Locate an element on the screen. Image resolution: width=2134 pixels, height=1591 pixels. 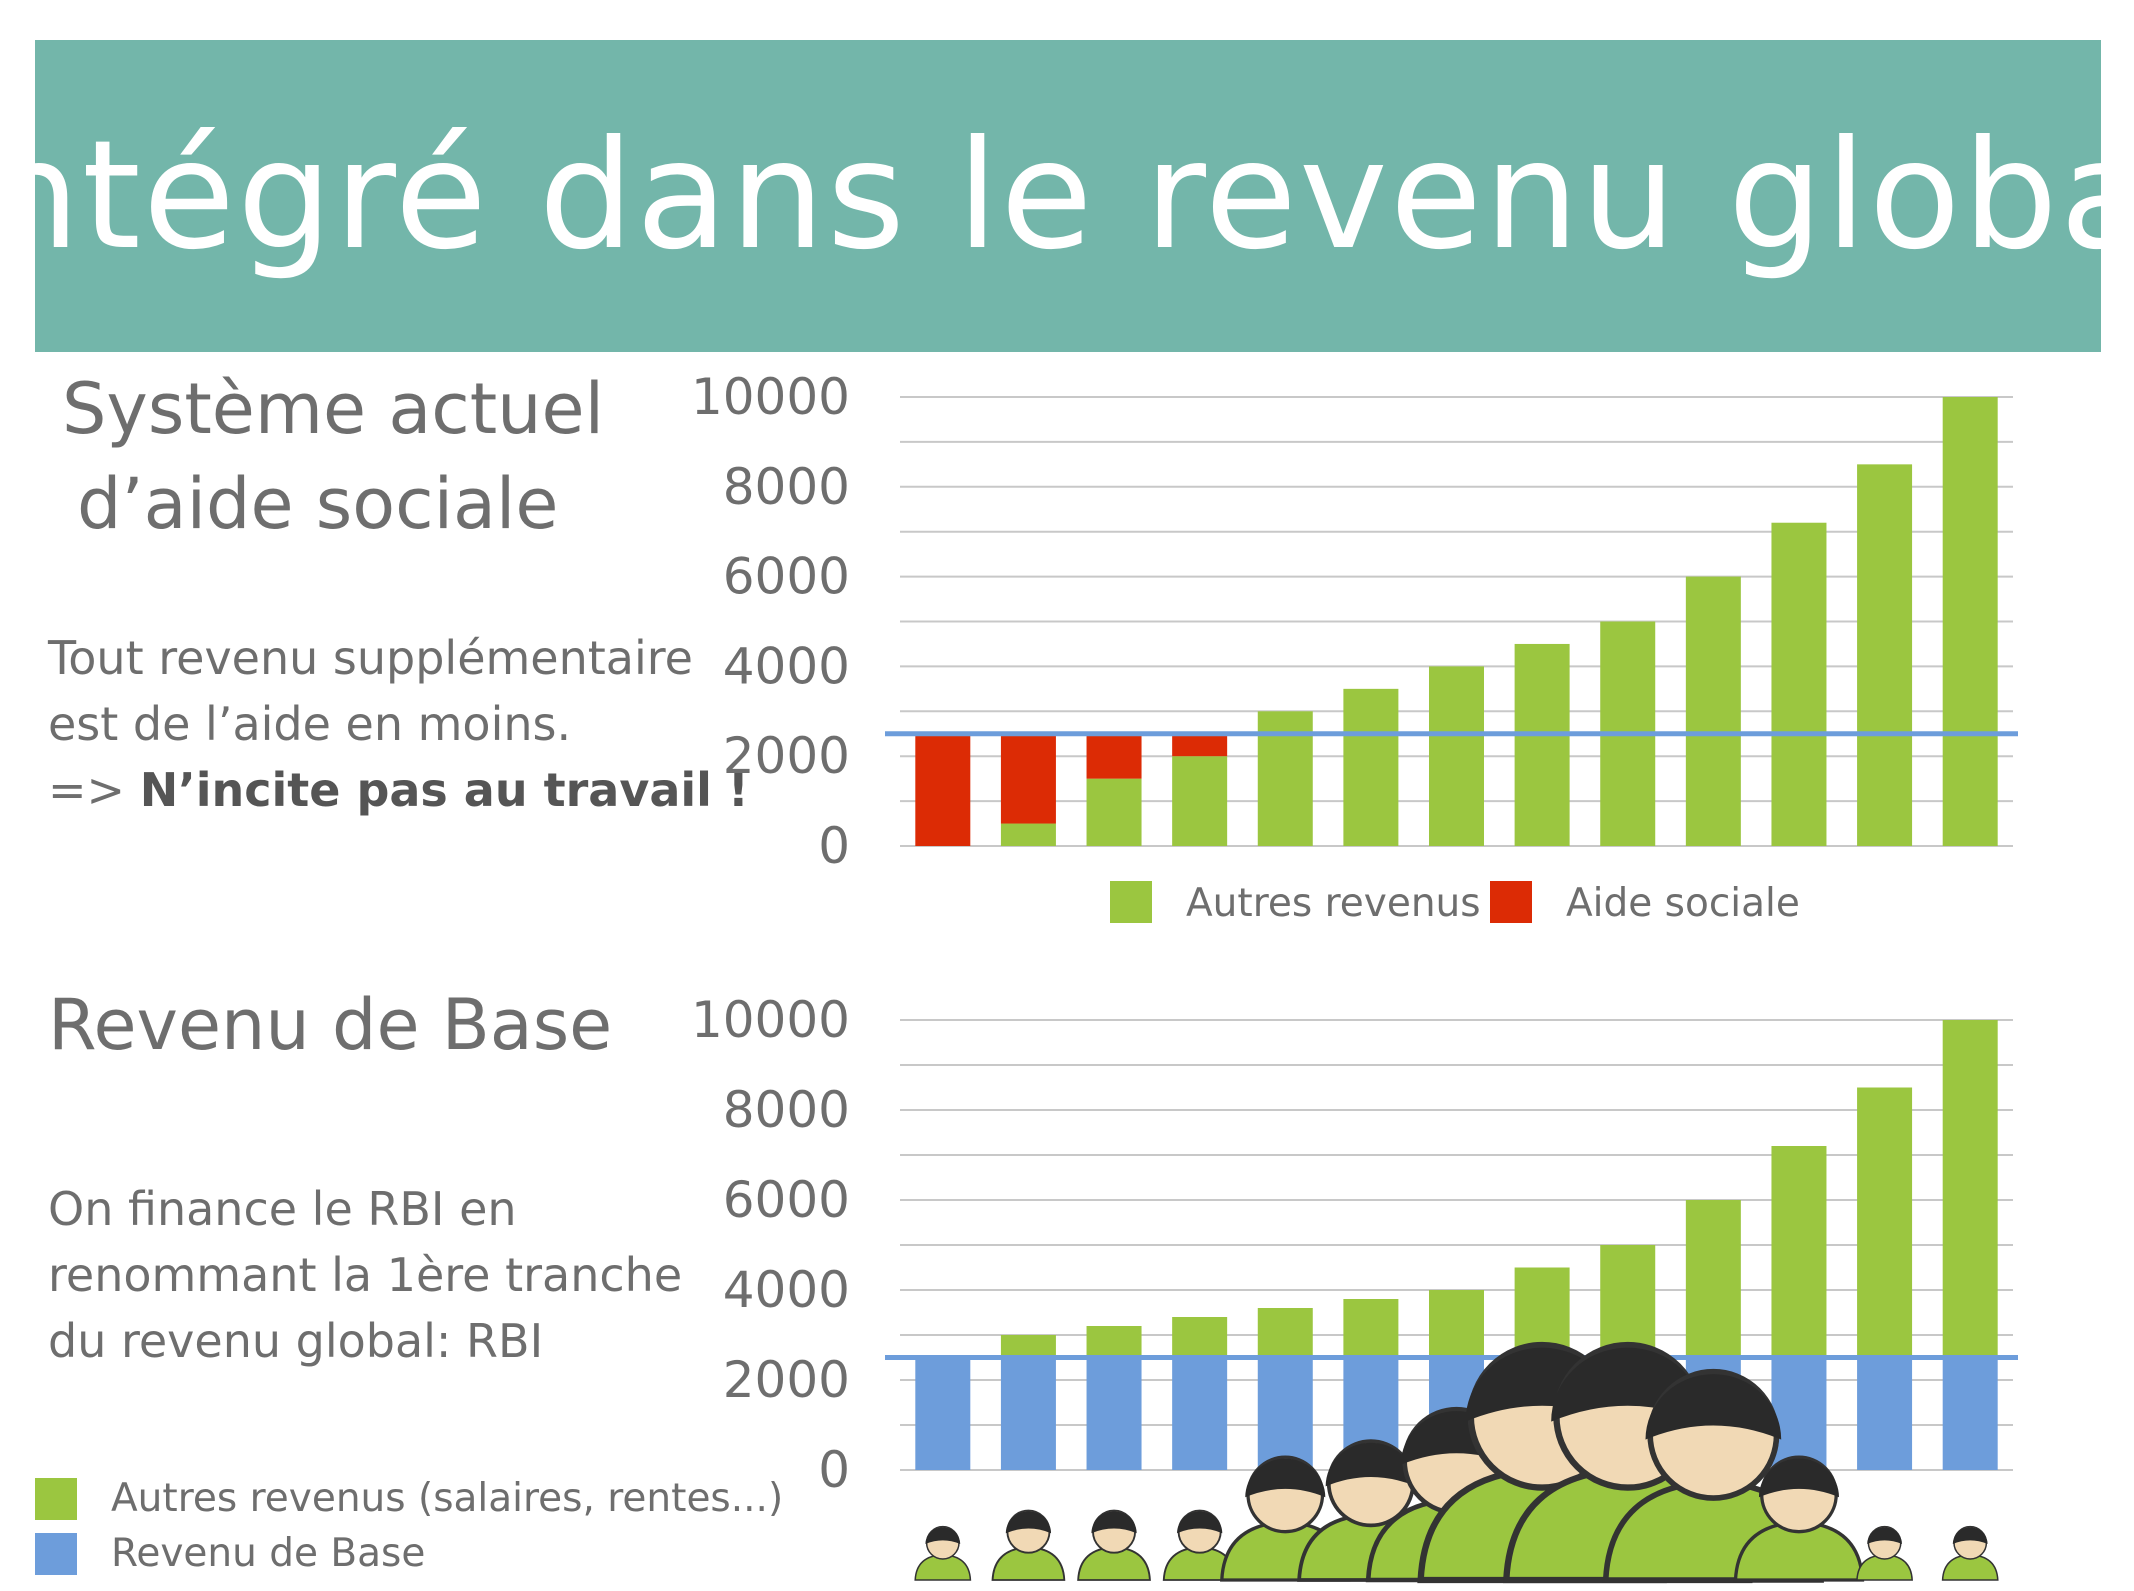
page-title: Intégré dans le revenu global is located at coordinates (1067, 196).